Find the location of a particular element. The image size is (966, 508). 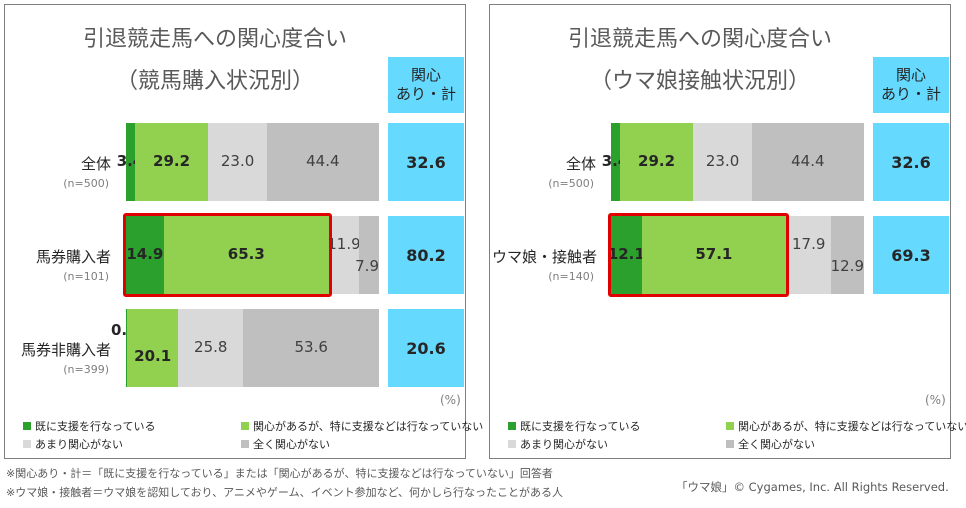

total-value: 20.6 is located at coordinates (426, 348).